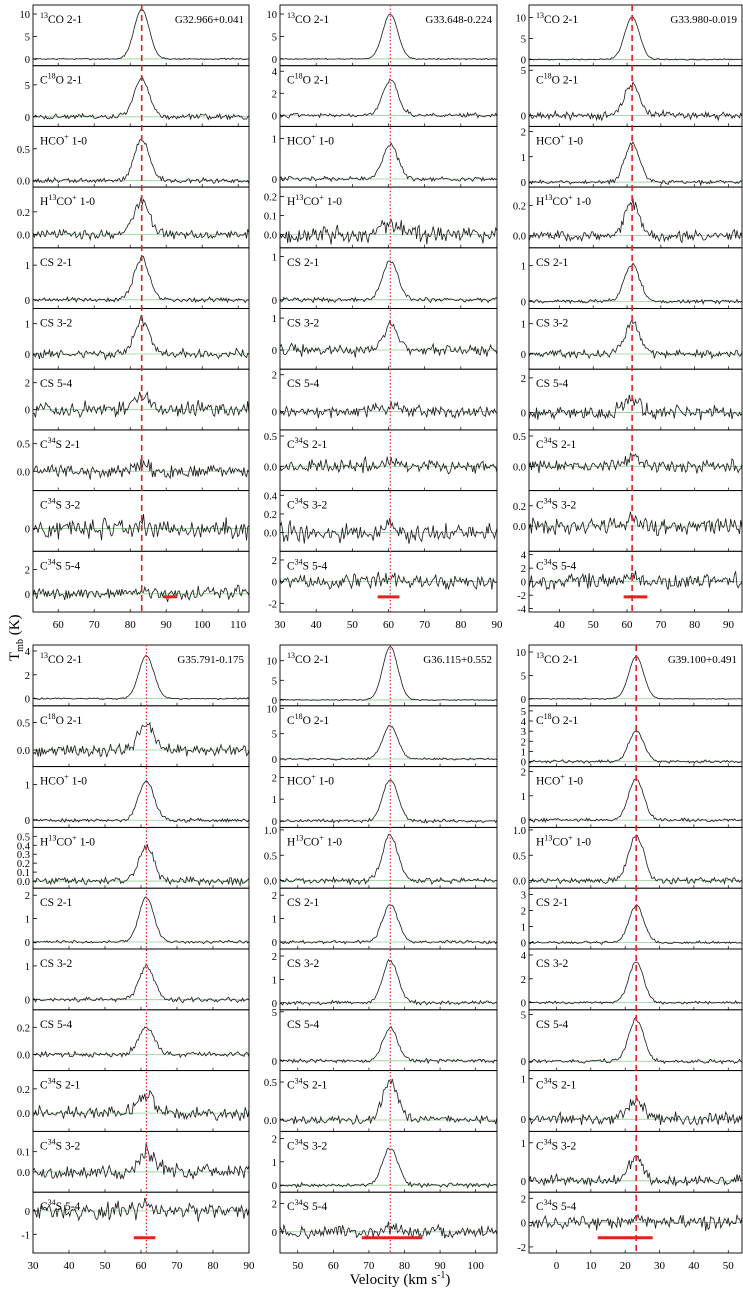 The width and height of the screenshot is (743, 1293). What do you see at coordinates (23, 855) in the screenshot?
I see `y-tick-label: 0.3` at bounding box center [23, 855].